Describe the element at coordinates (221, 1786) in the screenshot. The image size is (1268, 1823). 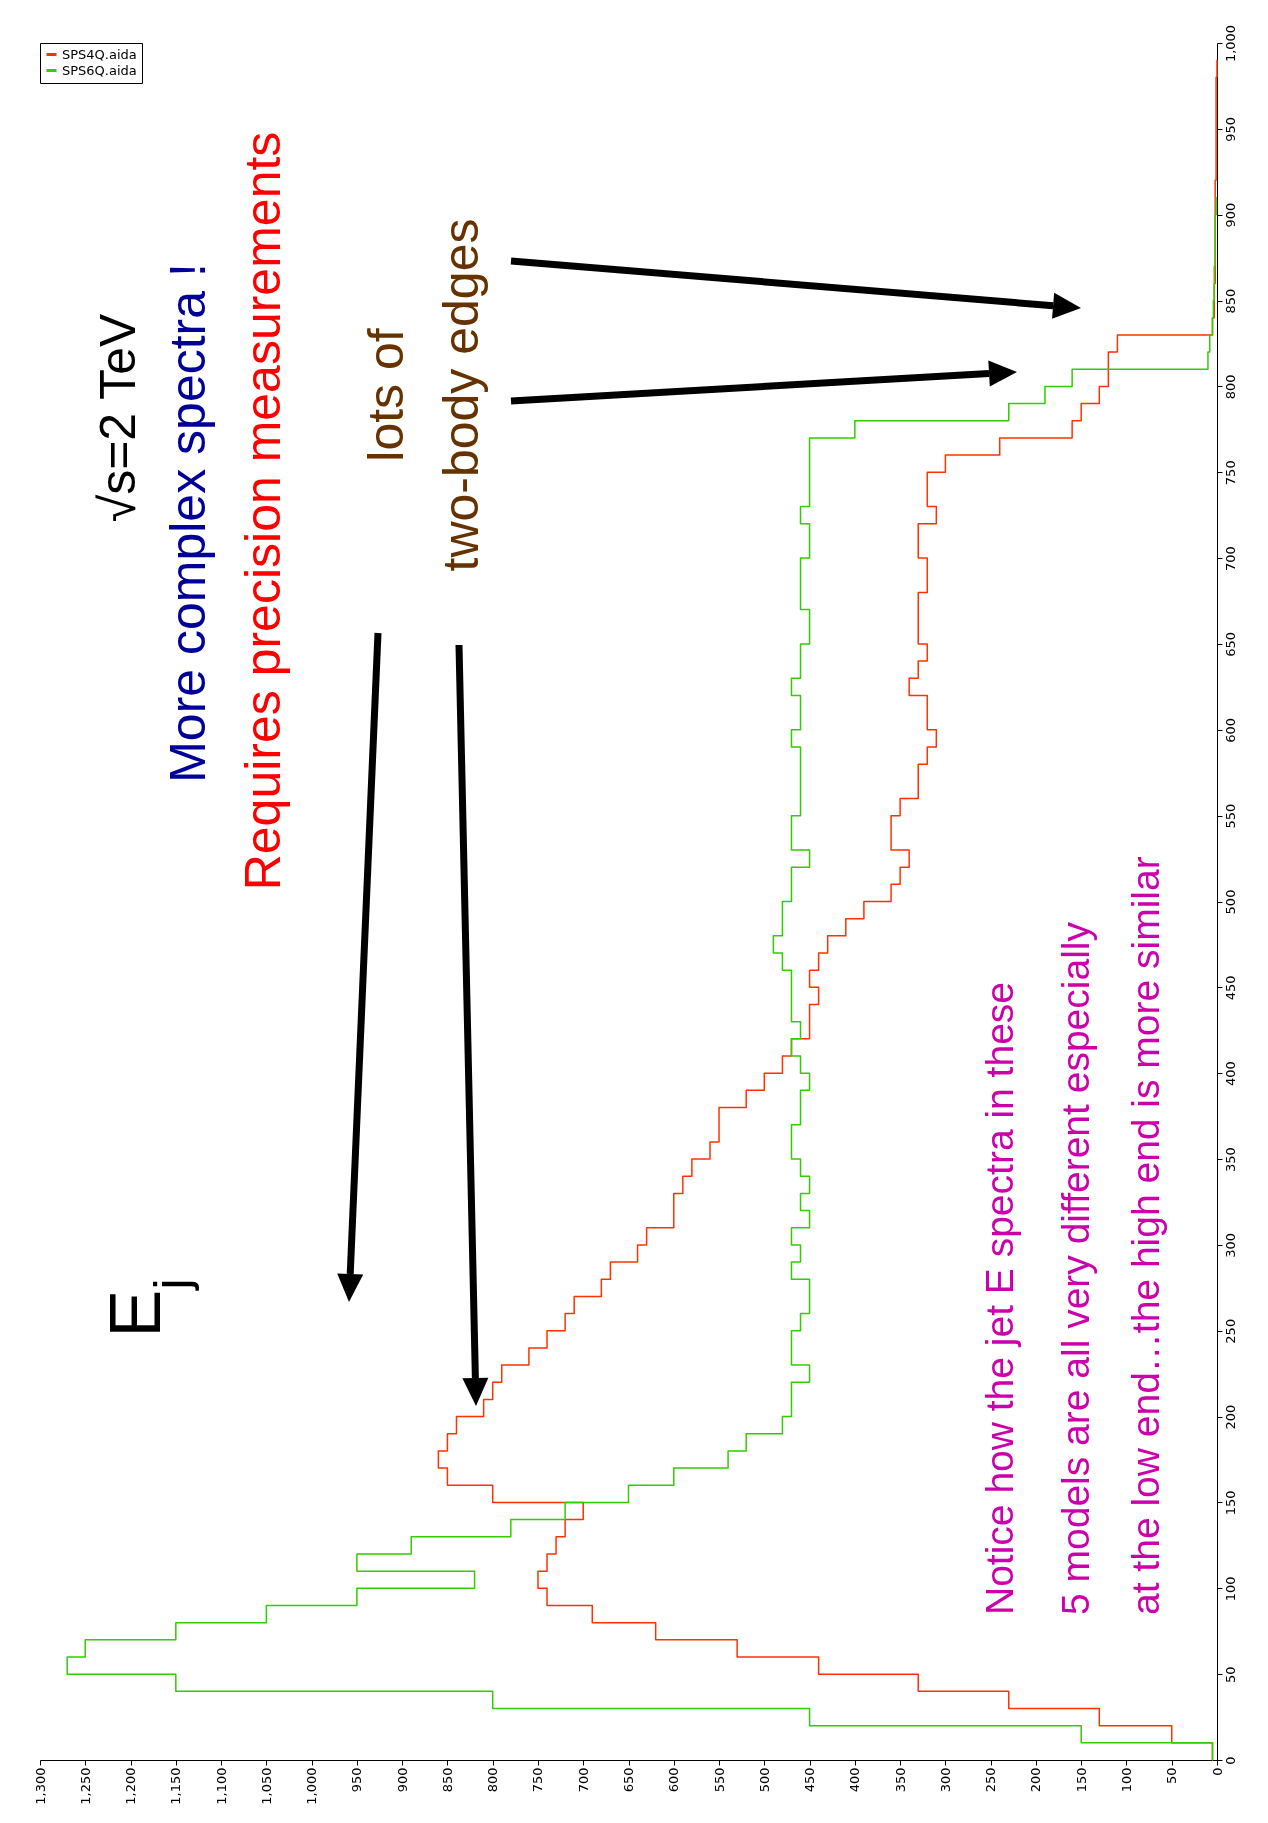
I see `x-tick-label: 1,100` at that location.